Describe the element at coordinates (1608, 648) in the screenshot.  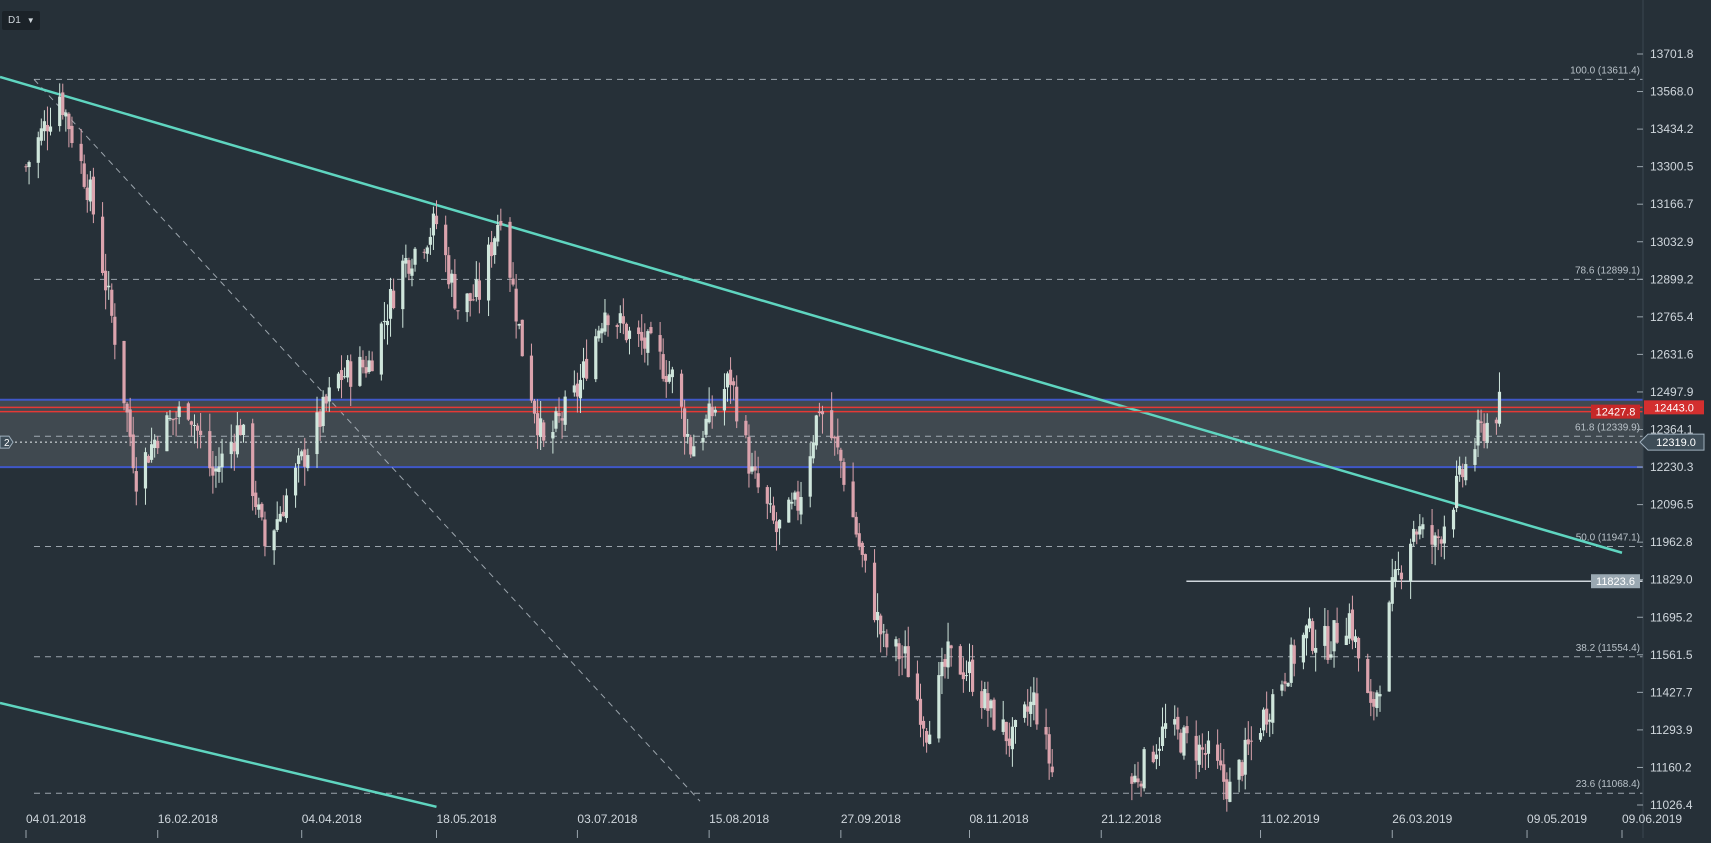
I see `fib-level-label: 38.2 (11554.4)` at that location.